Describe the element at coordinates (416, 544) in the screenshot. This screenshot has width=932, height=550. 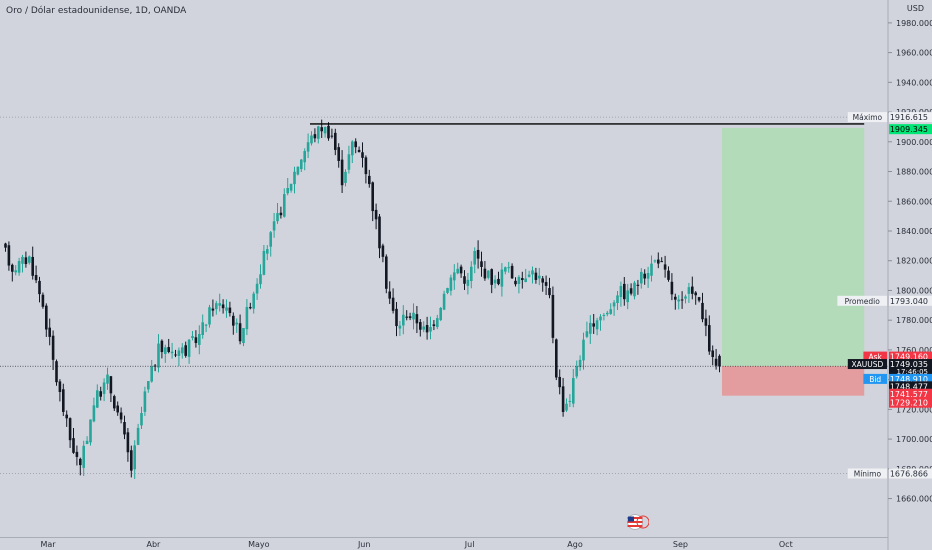
I see `time-axis: Mar Abr Mayo Jun Jul Ago Sep Oct` at that location.